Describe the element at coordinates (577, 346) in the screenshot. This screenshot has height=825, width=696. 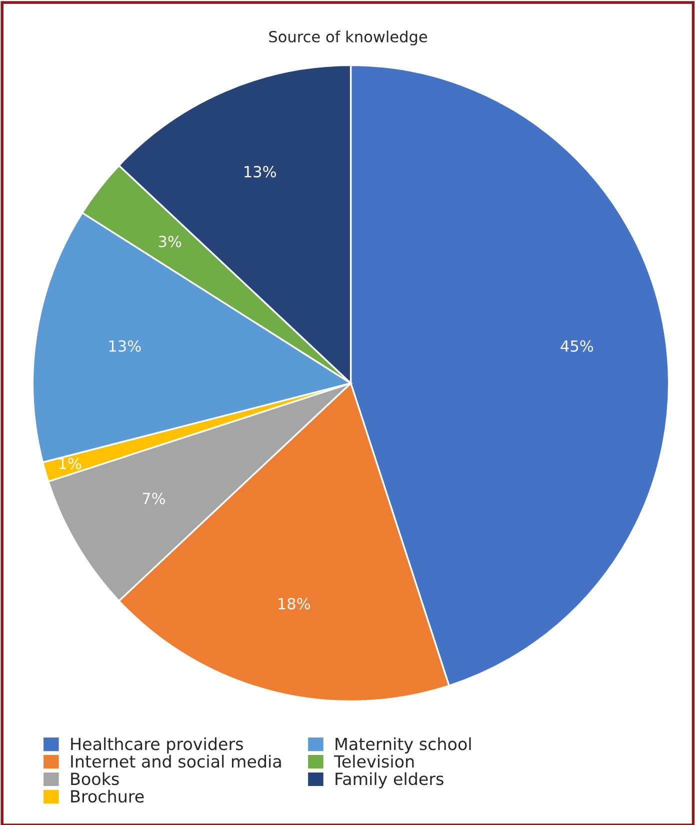
I see `data-label: 45%` at that location.